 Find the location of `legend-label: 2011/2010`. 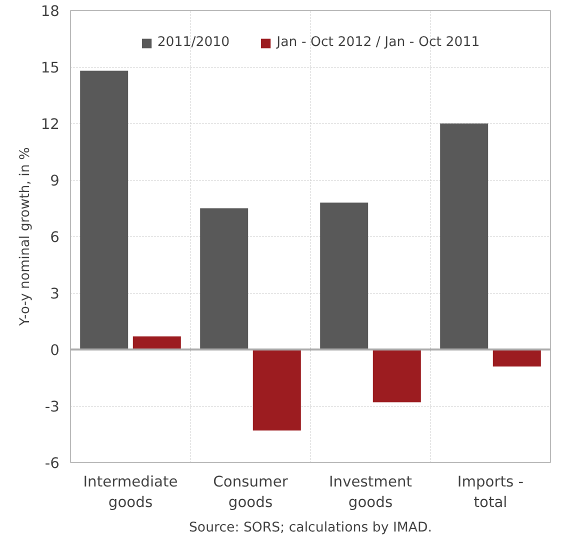

legend-label: 2011/2010 is located at coordinates (193, 42).